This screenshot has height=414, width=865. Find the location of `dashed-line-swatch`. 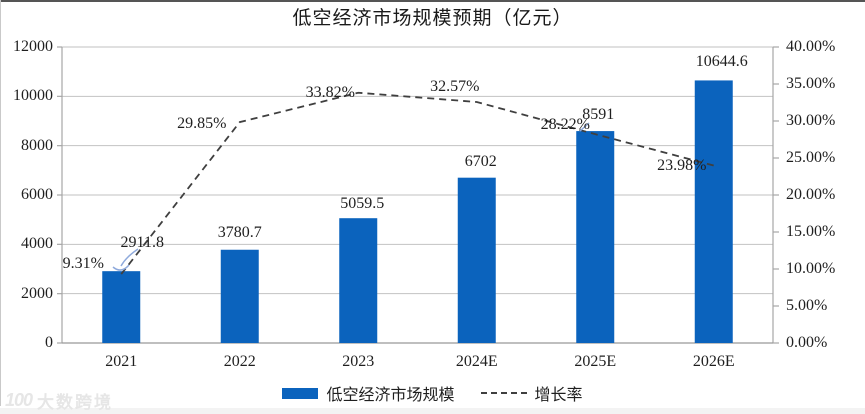

dashed-line-swatch is located at coordinates (503, 393).